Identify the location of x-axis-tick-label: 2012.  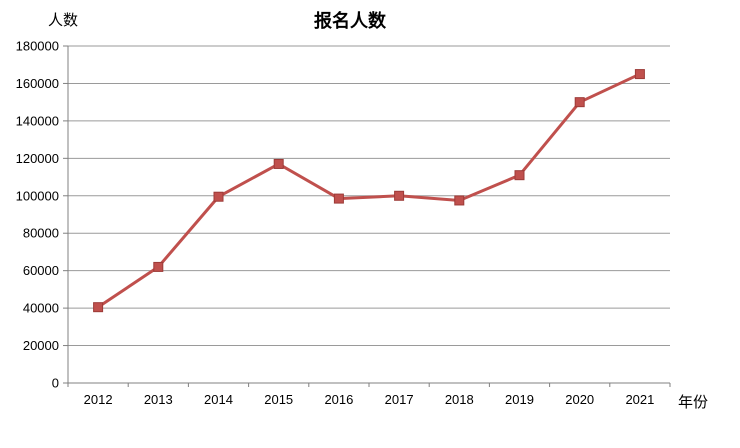
(98, 399).